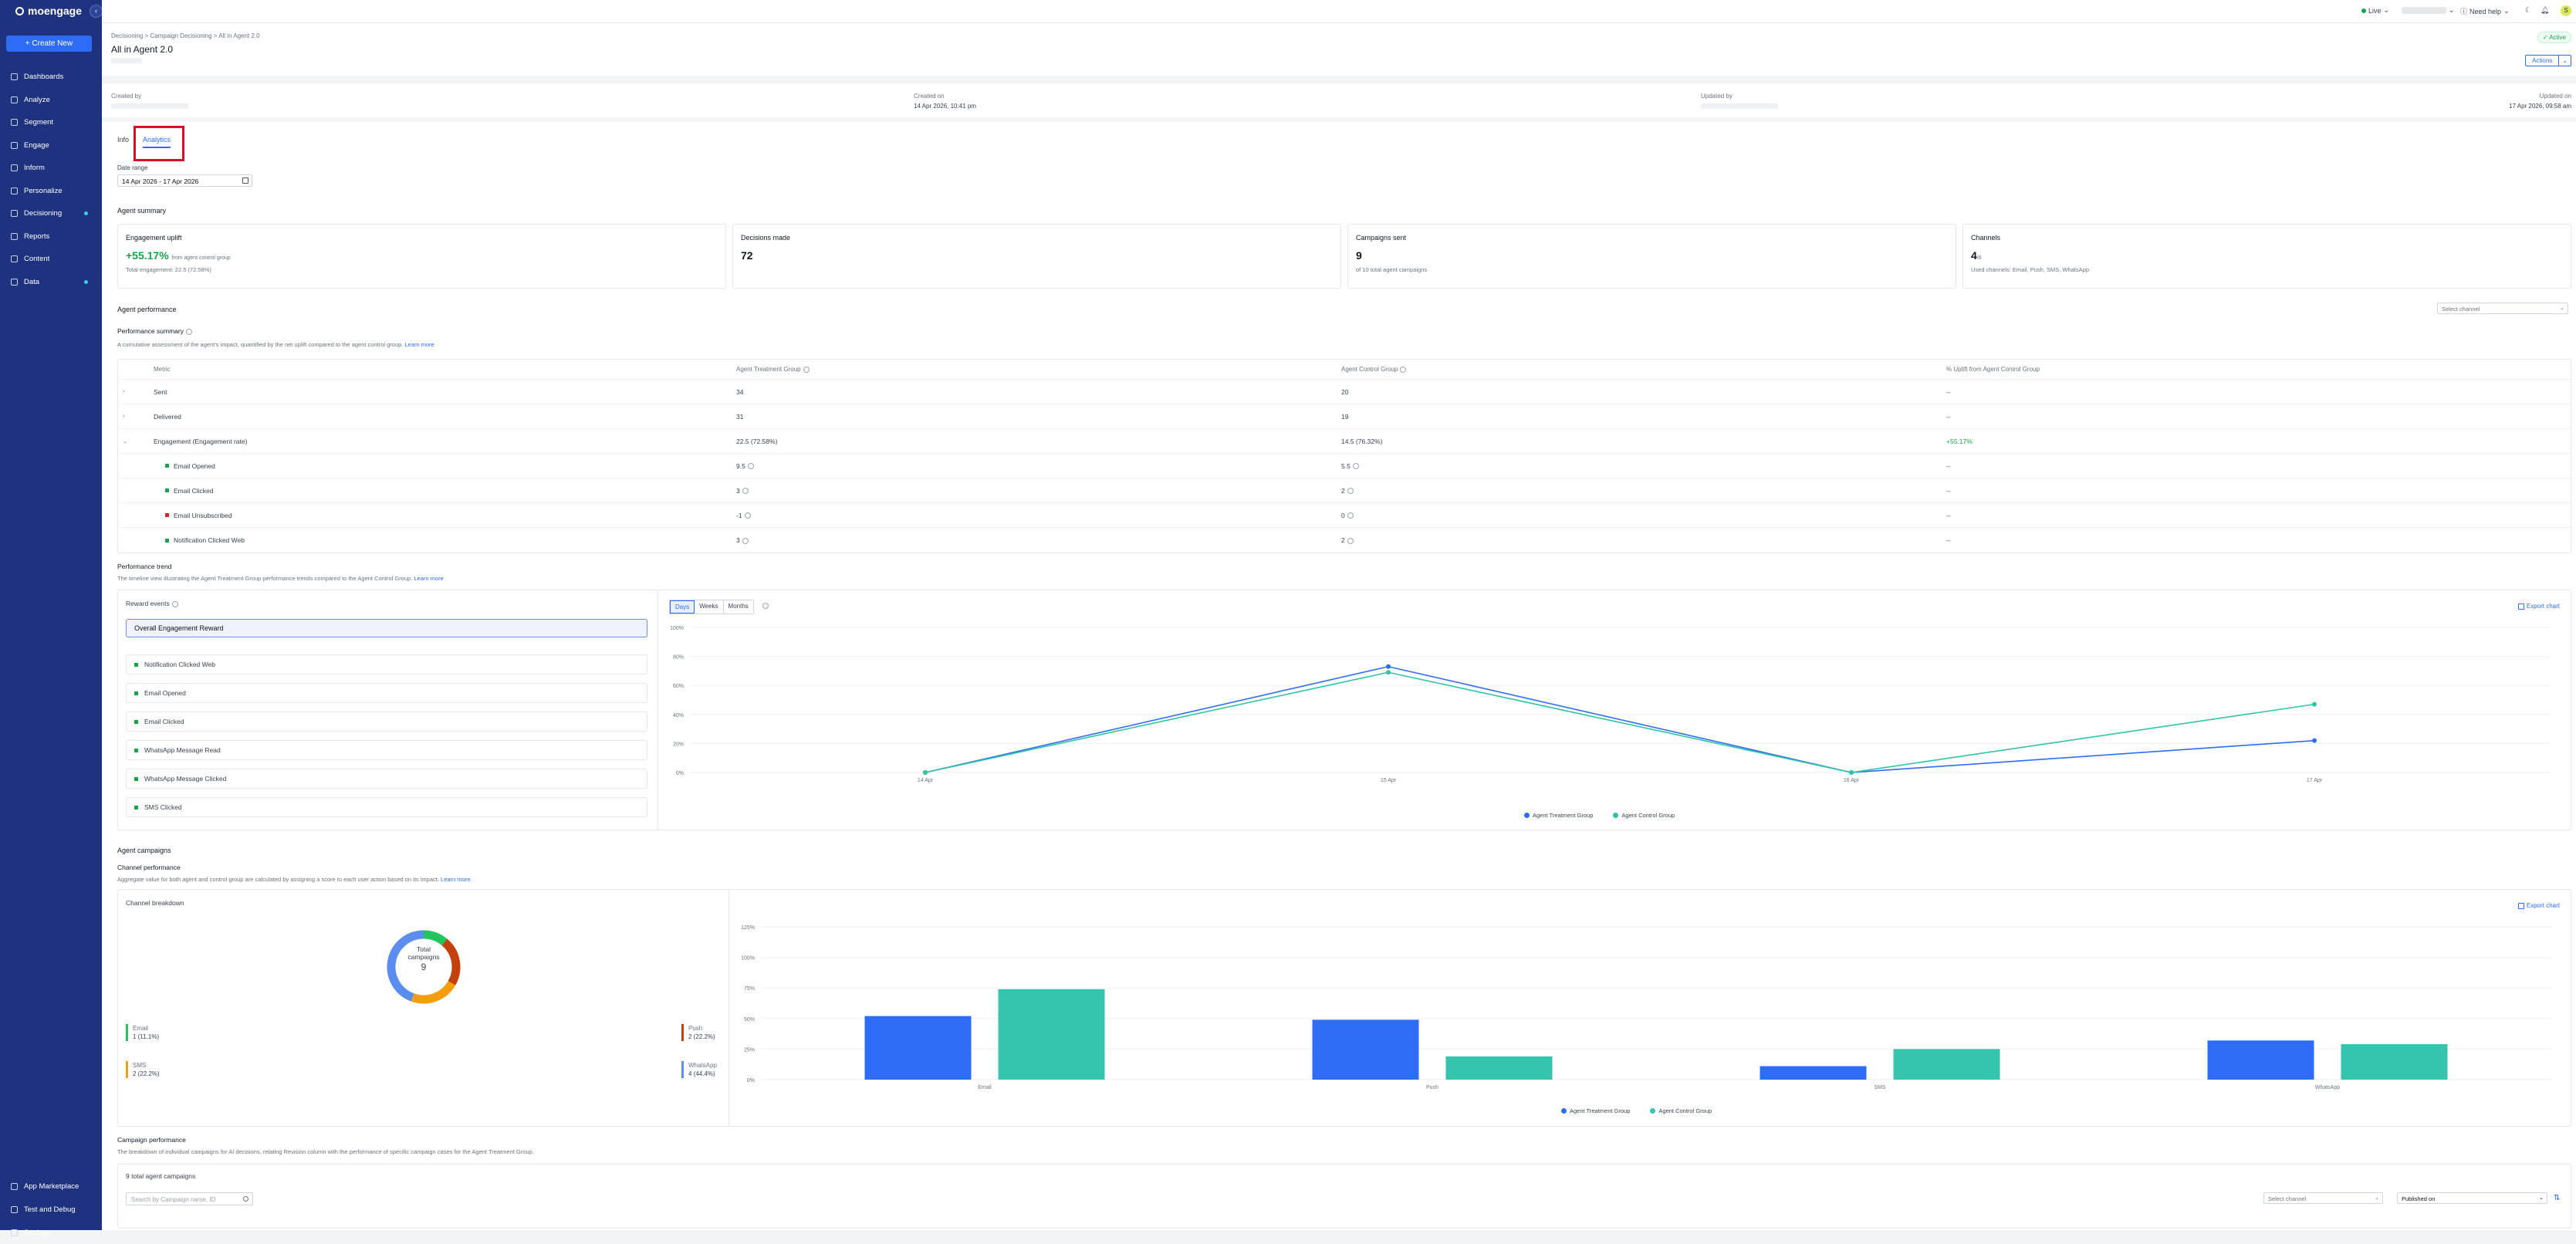  What do you see at coordinates (1038, 491) in the screenshot?
I see `treatment-cell: 3` at bounding box center [1038, 491].